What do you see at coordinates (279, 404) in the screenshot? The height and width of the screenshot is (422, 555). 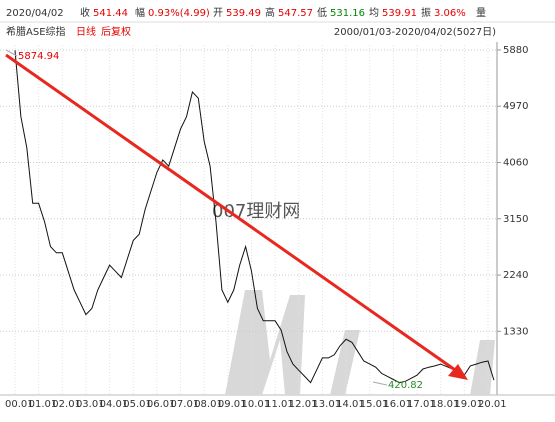 I see `x-tick-label: 11.01` at bounding box center [279, 404].